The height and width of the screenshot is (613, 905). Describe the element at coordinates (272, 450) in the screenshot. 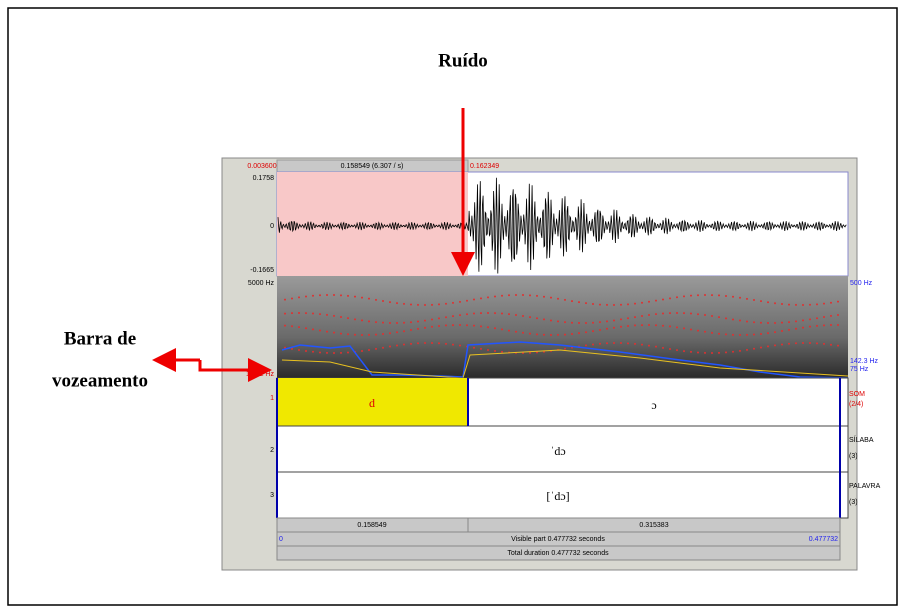

I see `tier-number: 2` at that location.